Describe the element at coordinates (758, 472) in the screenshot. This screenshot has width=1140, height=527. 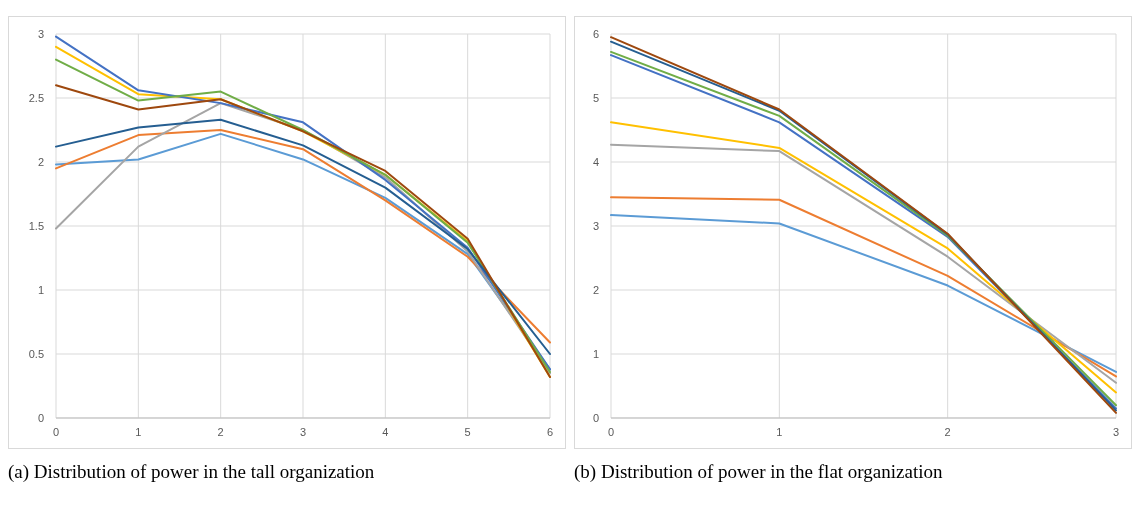
I see `text: (b) Distribution of power in the flat organization` at that location.